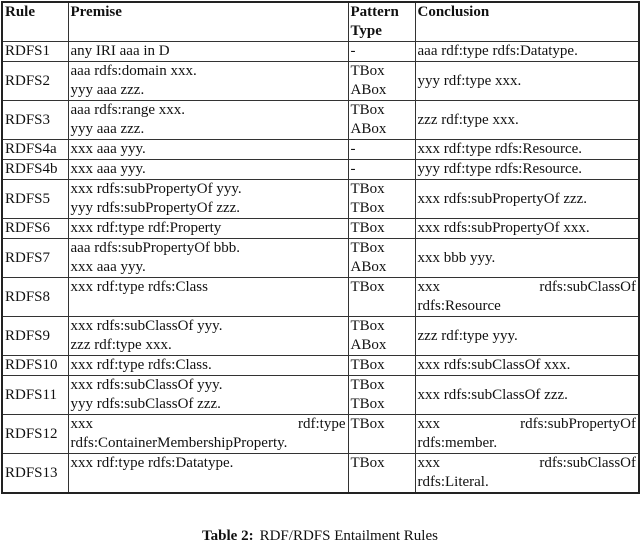  Describe the element at coordinates (35, 81) in the screenshot. I see `rule-cell: RDFS2` at that location.